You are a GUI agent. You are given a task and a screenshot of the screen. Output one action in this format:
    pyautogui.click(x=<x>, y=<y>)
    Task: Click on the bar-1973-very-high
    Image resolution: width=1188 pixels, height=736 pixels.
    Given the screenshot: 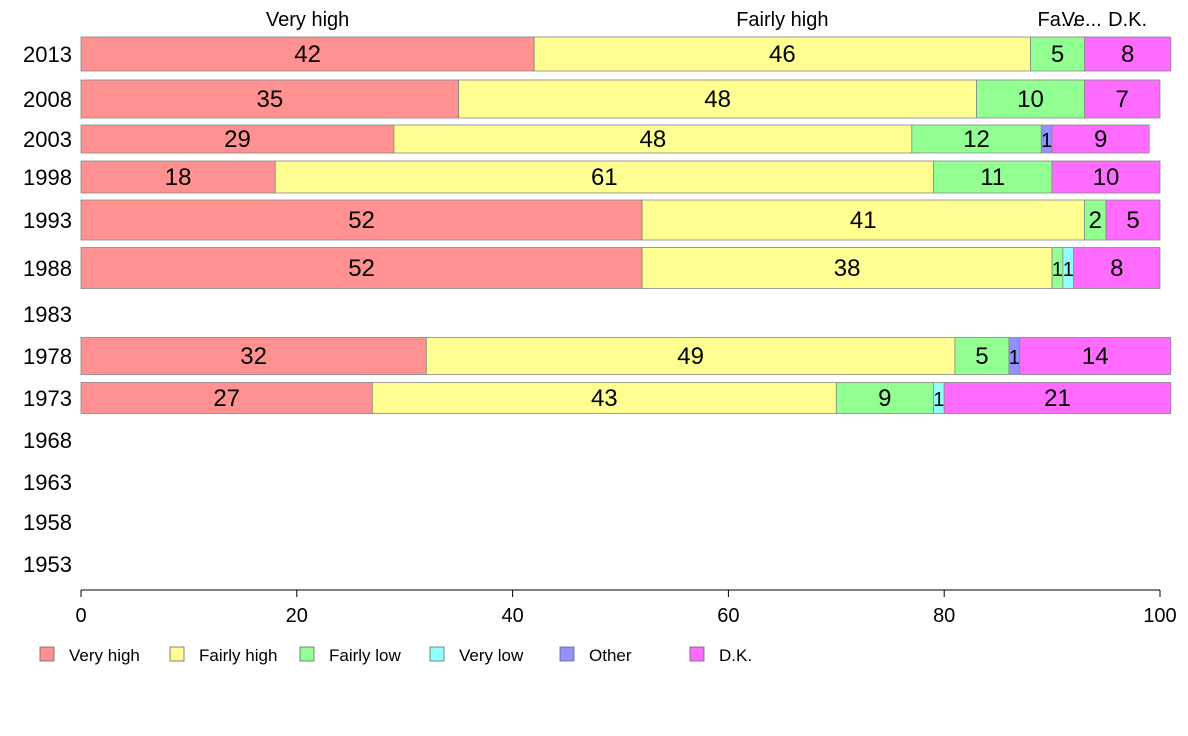 What is the action you would take?
    pyautogui.click(x=226, y=398)
    